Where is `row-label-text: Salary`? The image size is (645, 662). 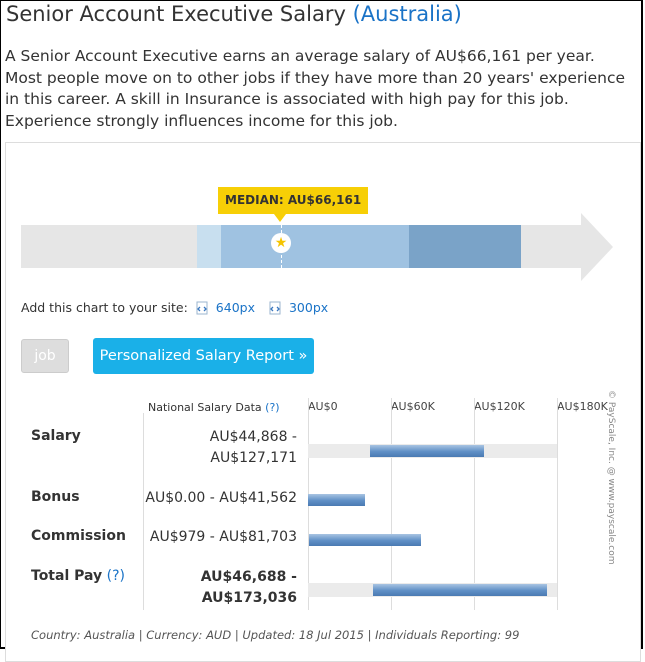
row-label-text: Salary is located at coordinates (56, 436).